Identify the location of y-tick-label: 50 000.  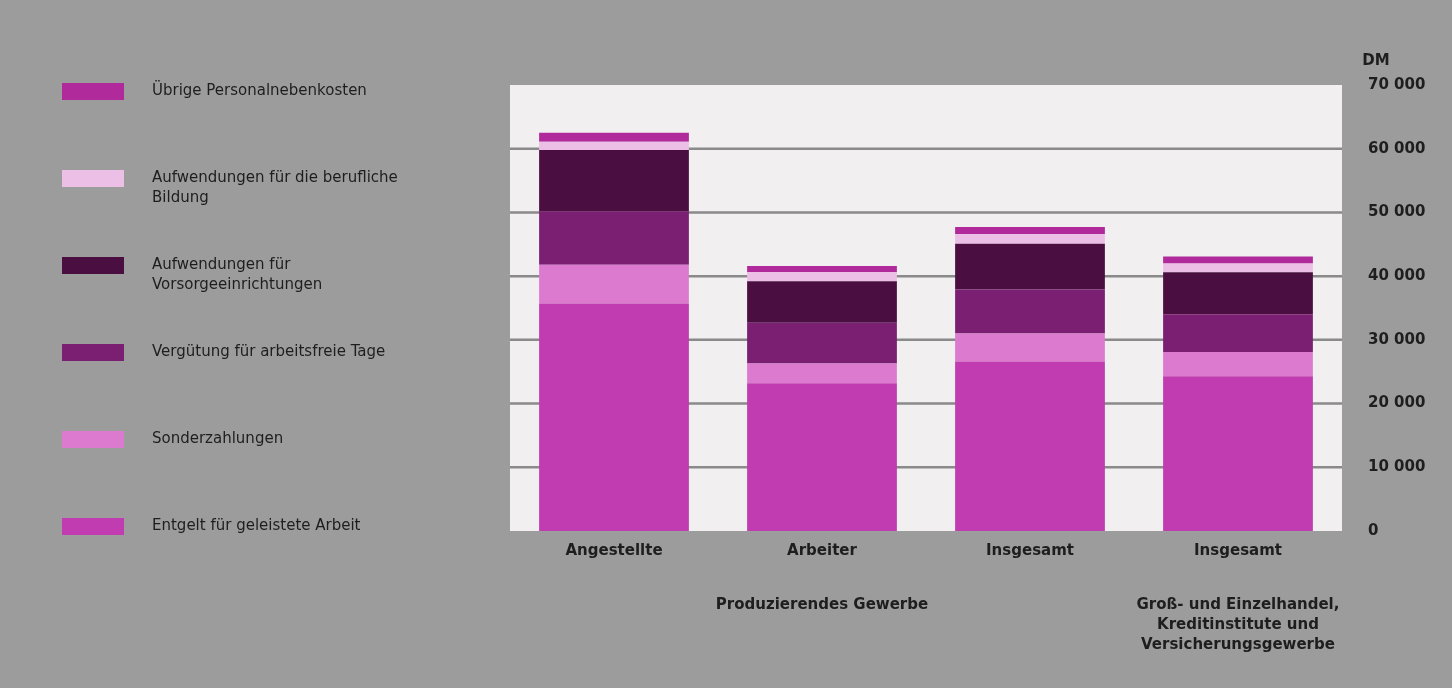
(1397, 211).